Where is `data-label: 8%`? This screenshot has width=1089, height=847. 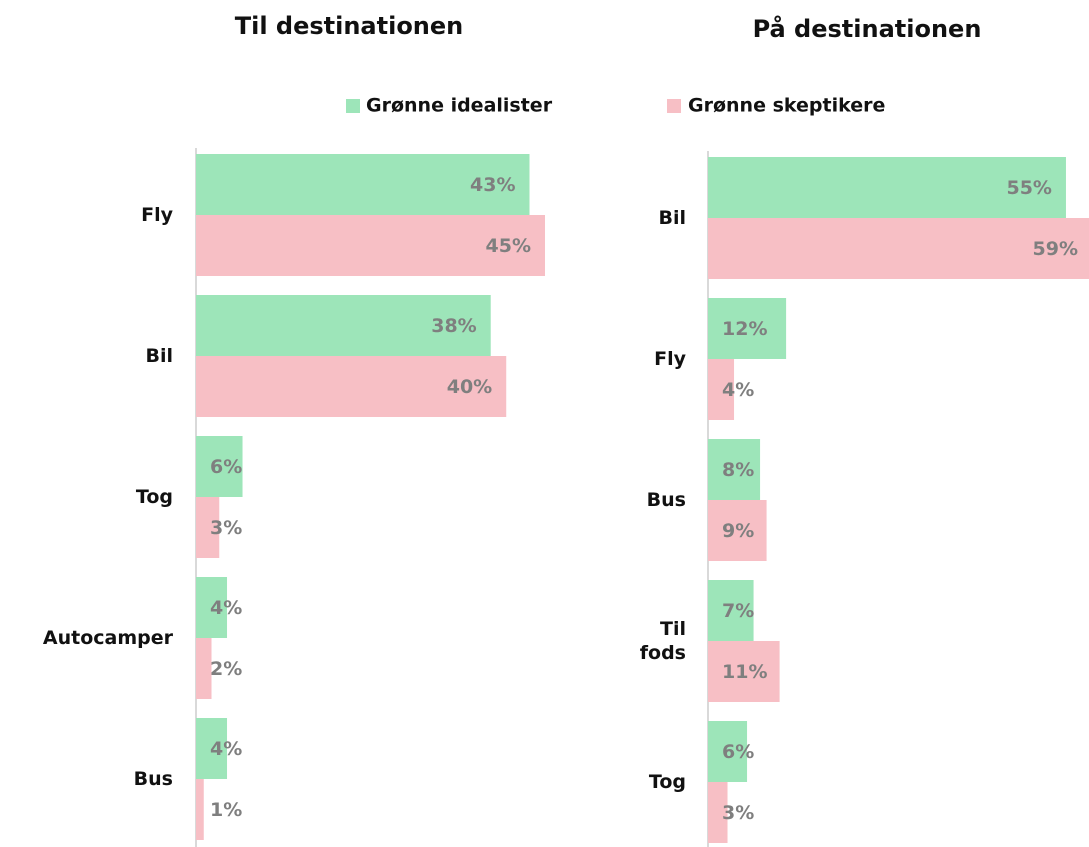
data-label: 8% is located at coordinates (738, 470).